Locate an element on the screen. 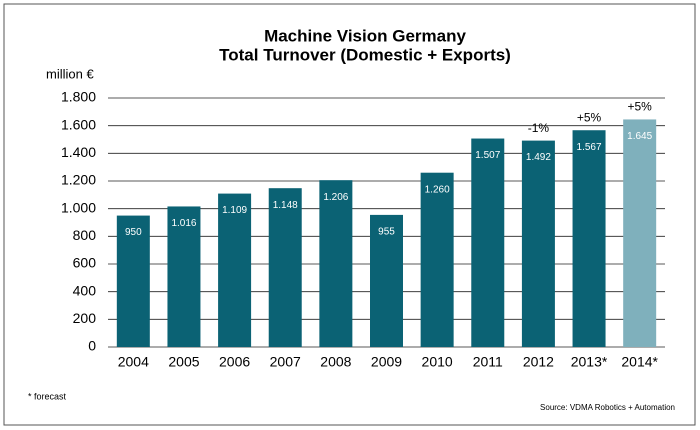  y-tick-label: 800 is located at coordinates (85, 235).